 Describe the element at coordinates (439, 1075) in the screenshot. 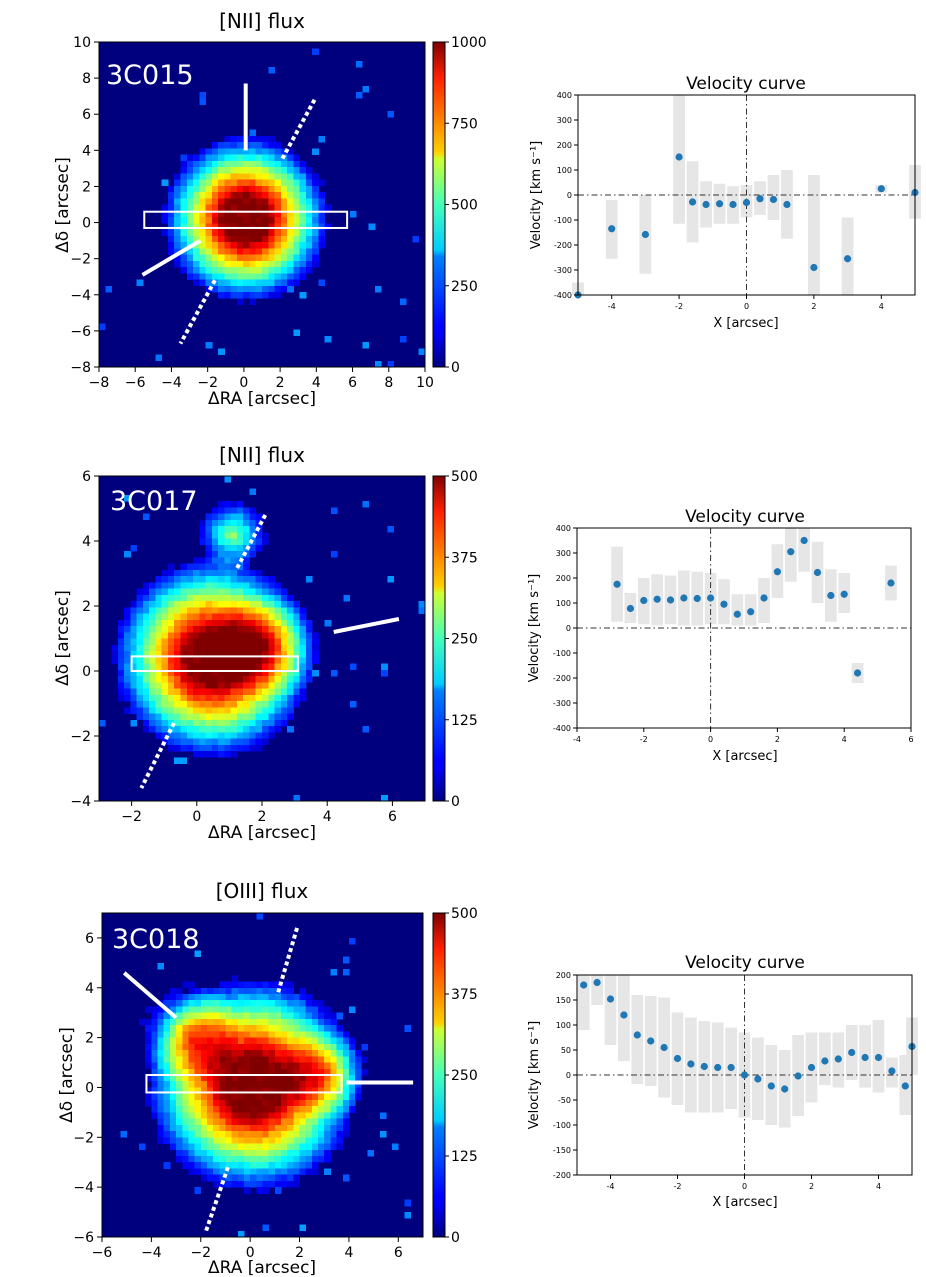

I see `colorbar-gradient` at that location.